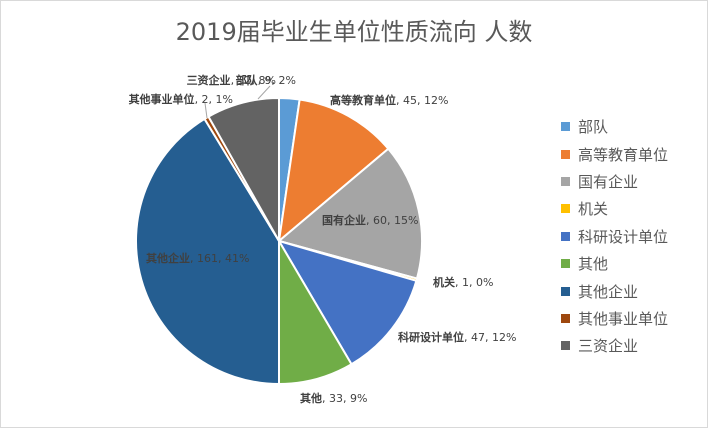 The width and height of the screenshot is (708, 428). I want to click on legend-item: 国有企业, so click(614, 181).